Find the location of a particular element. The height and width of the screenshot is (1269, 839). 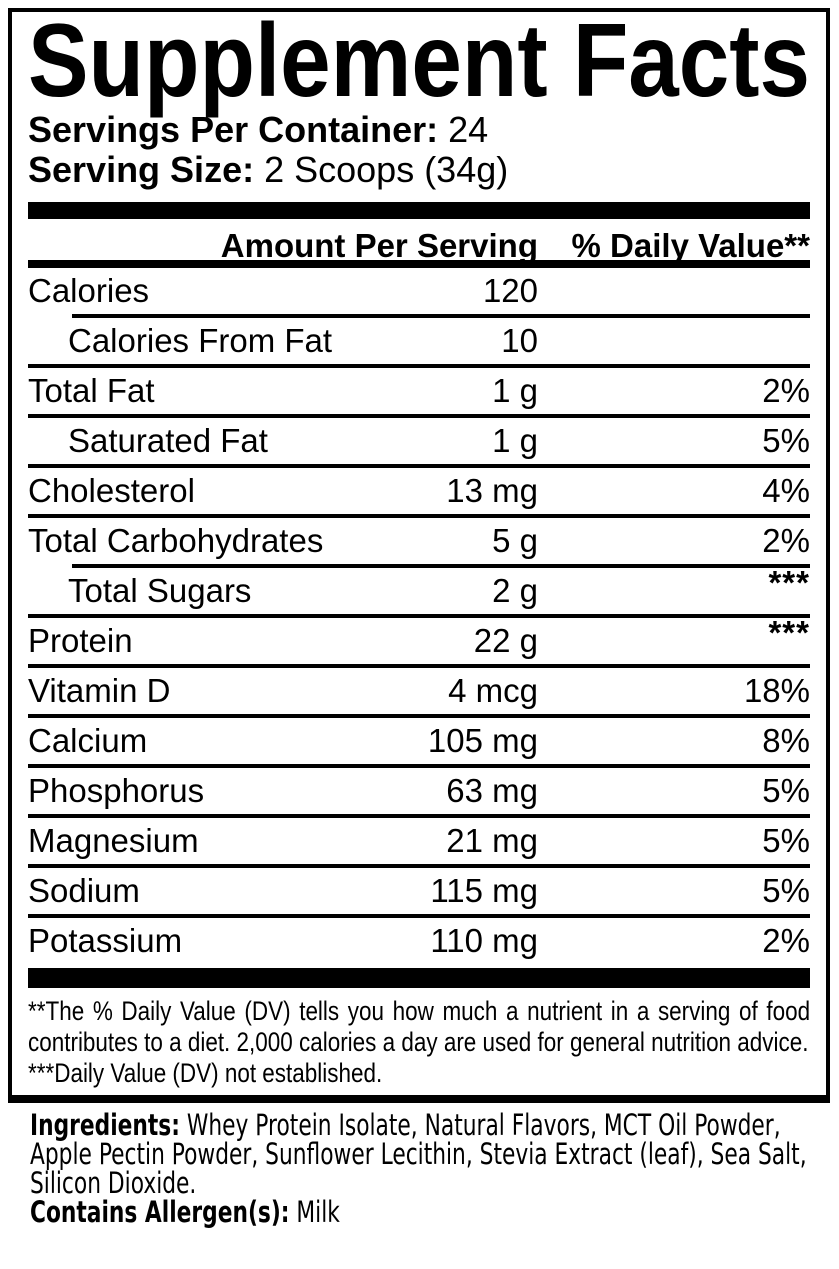

title-banner: Supplement Facts is located at coordinates (419, 61).